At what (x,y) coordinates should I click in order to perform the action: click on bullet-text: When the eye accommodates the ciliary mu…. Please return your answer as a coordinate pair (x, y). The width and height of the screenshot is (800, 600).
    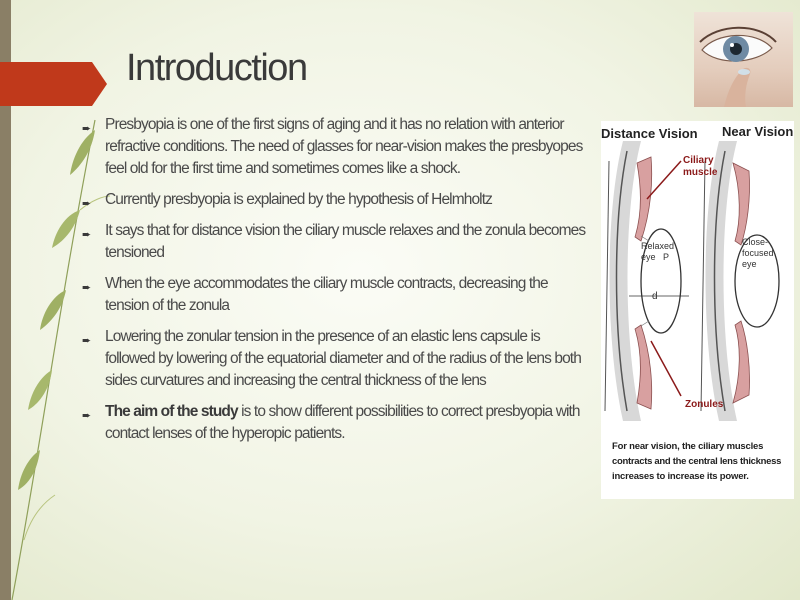
    Looking at the image, I should click on (327, 294).